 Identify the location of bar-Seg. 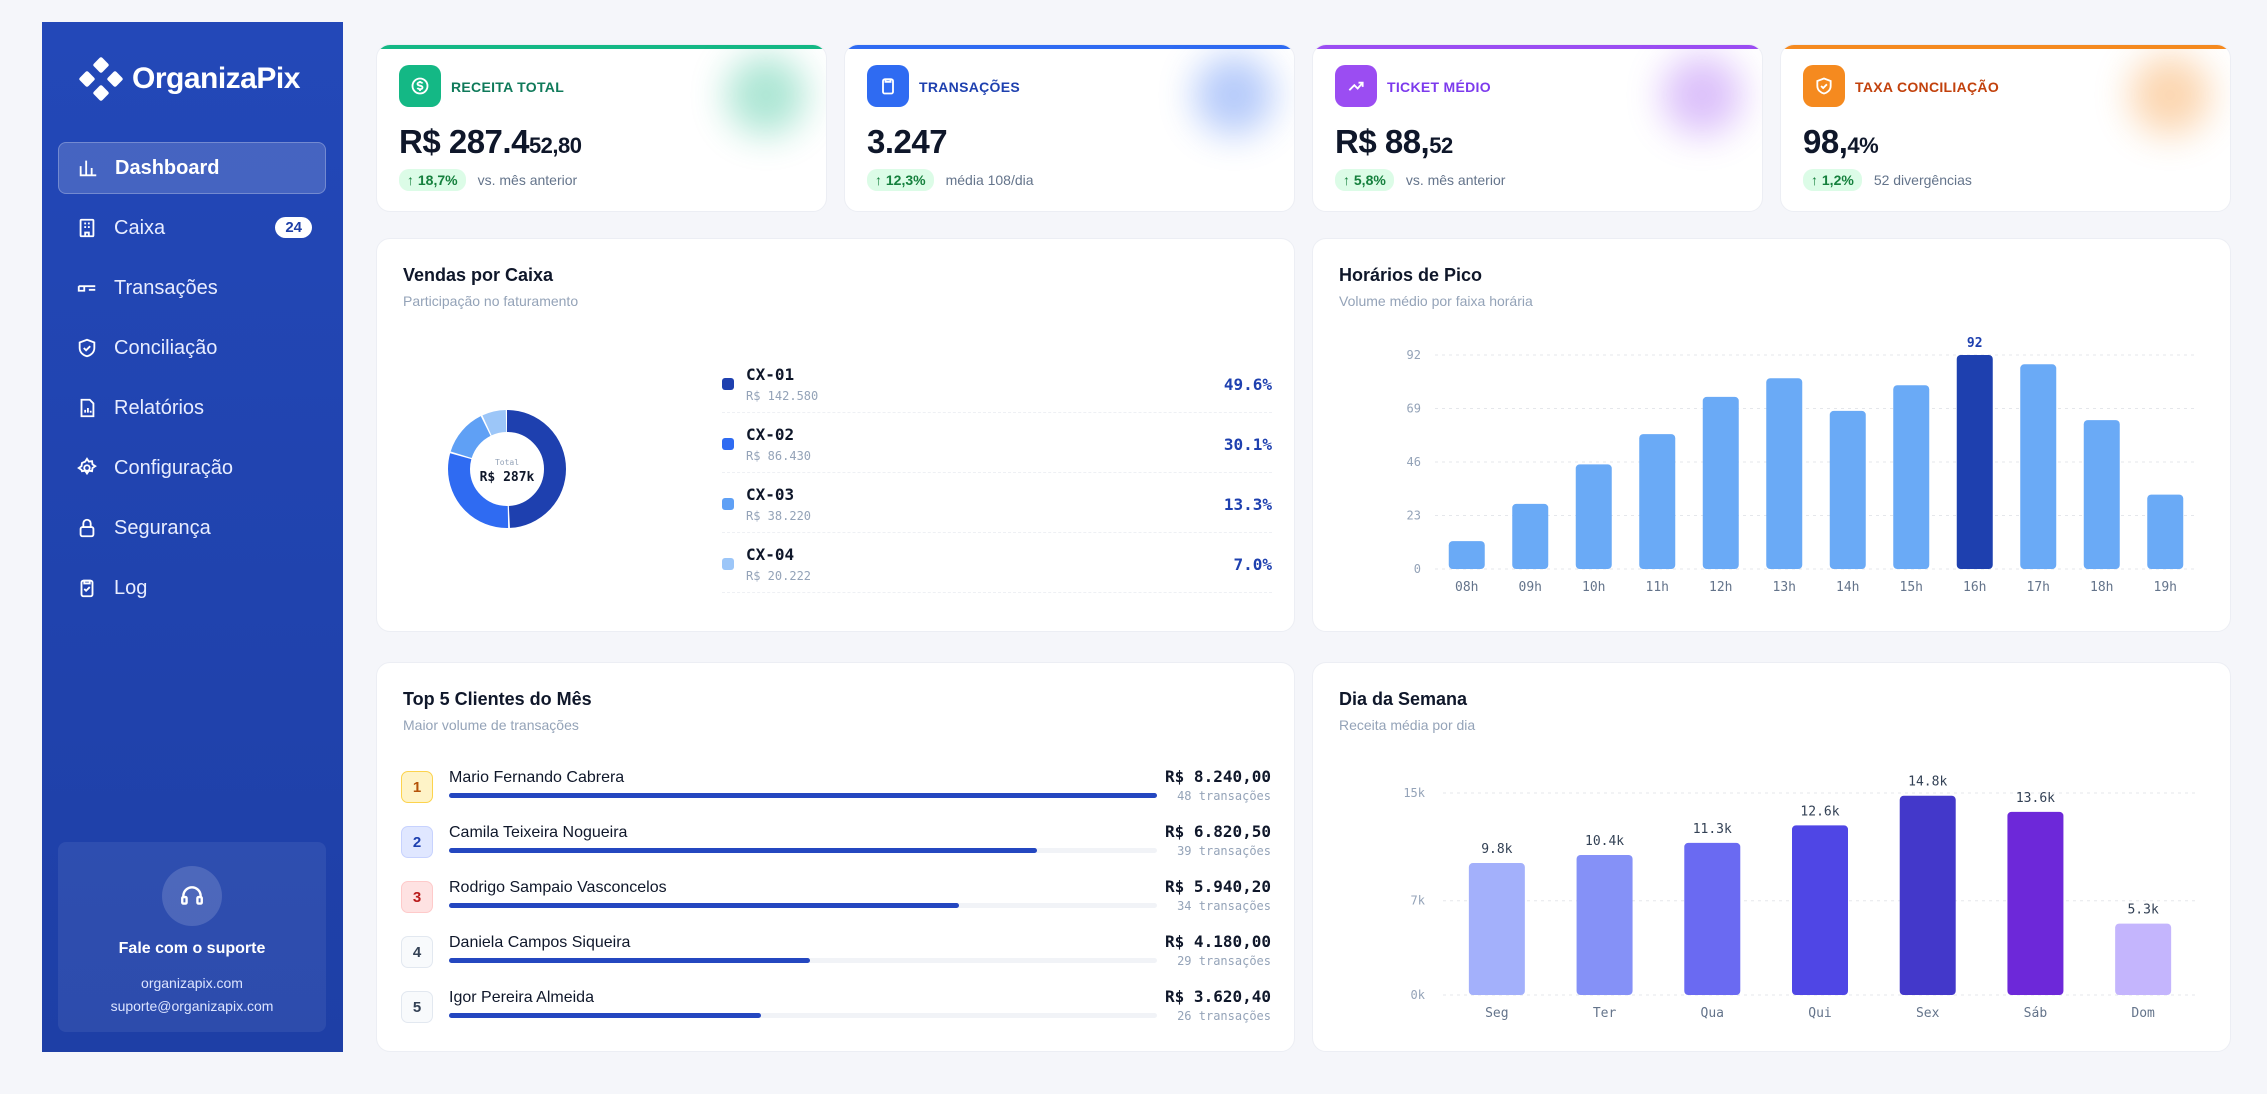
(1496, 929).